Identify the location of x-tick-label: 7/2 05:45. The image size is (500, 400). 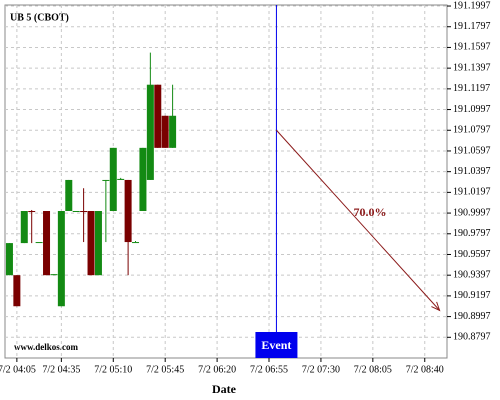
(165, 369).